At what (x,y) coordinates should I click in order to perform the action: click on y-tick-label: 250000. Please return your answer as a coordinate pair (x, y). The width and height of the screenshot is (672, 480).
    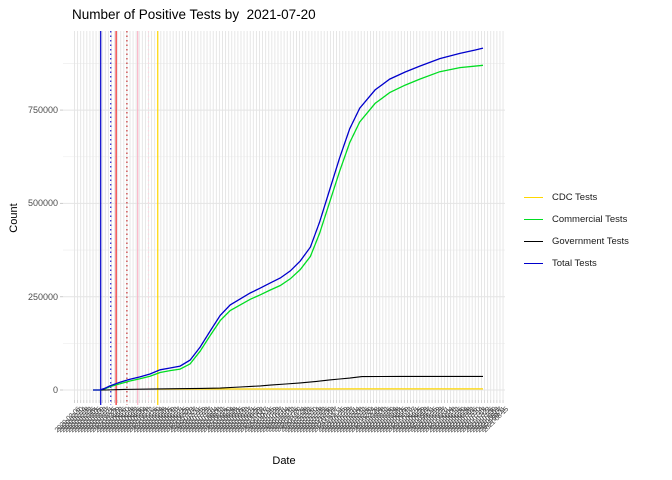
    Looking at the image, I should click on (42, 296).